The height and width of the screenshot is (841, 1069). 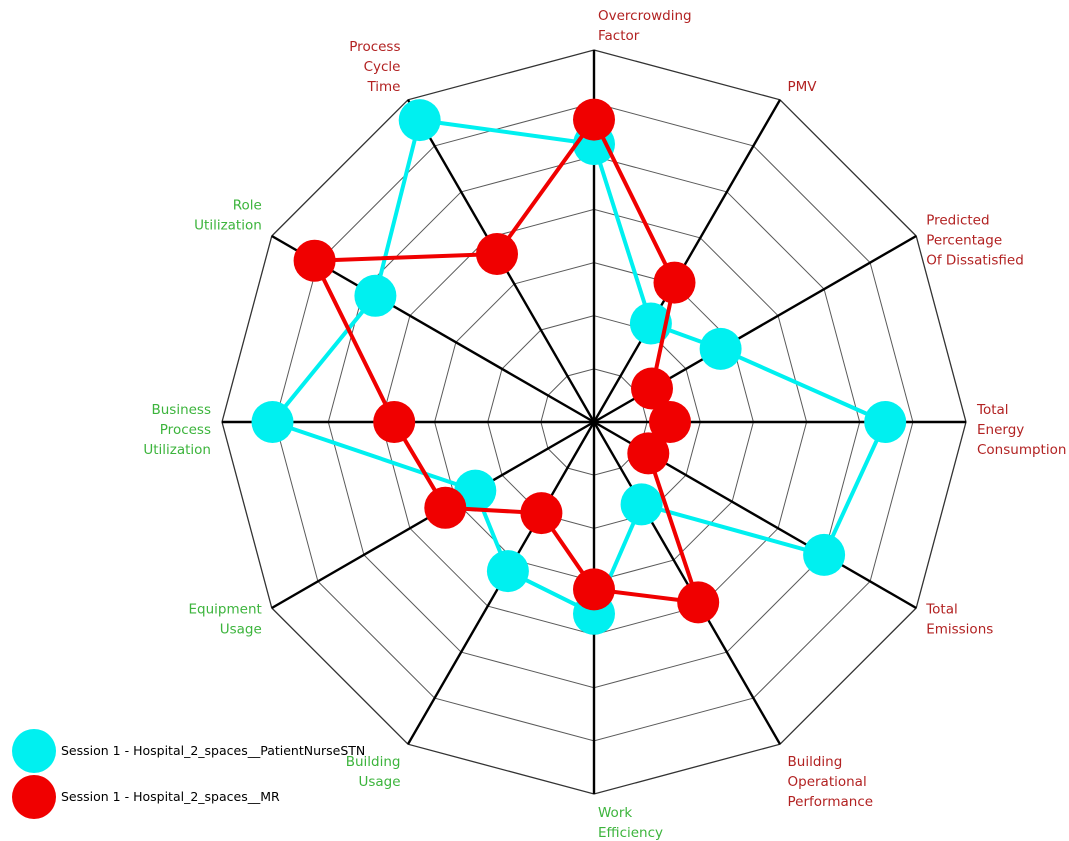 I want to click on axis-label-11-line-1: Role, so click(x=247, y=206).